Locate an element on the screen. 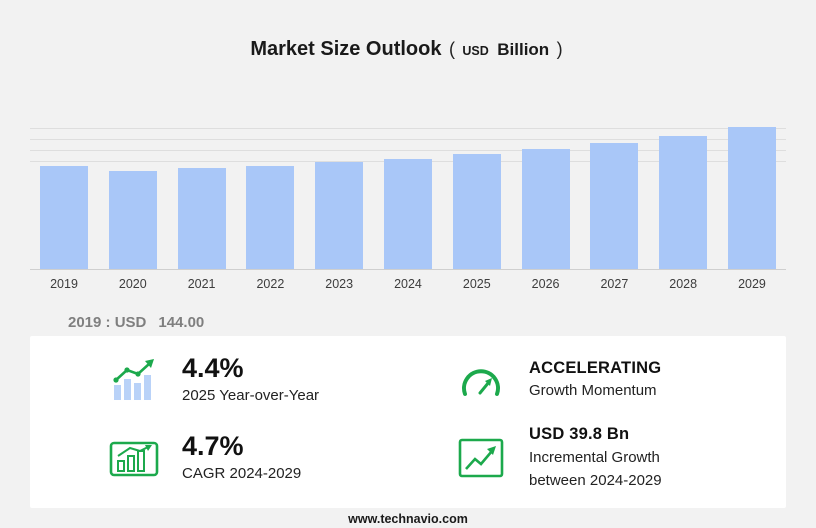  base-year-annotation: 2019 : USD 144.00 is located at coordinates (136, 322).